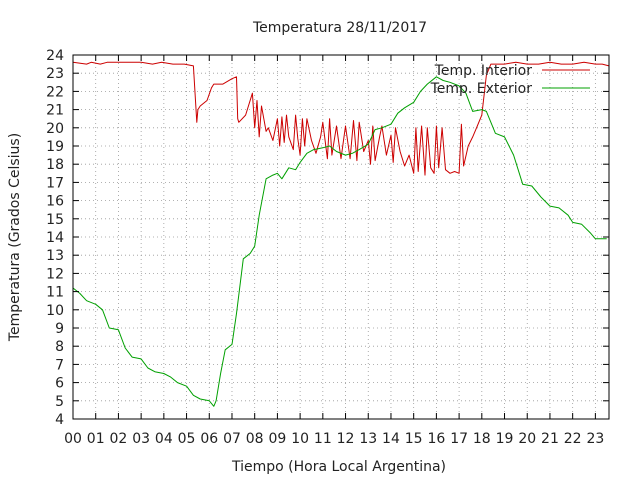 Image resolution: width=640 pixels, height=480 pixels. Describe the element at coordinates (55, 183) in the screenshot. I see `y-tick-label: 17` at that location.